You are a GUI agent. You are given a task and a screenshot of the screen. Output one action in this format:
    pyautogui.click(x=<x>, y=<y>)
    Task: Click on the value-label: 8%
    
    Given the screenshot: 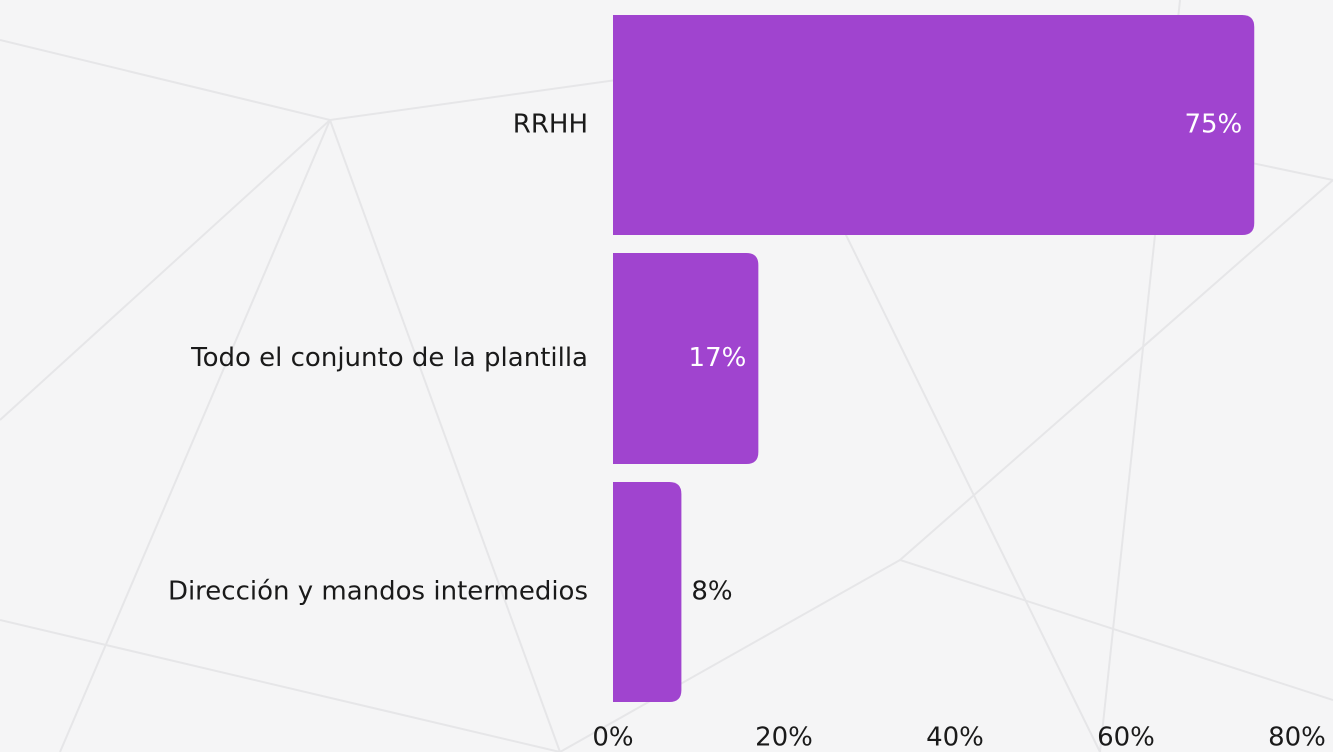 What is the action you would take?
    pyautogui.click(x=711, y=592)
    